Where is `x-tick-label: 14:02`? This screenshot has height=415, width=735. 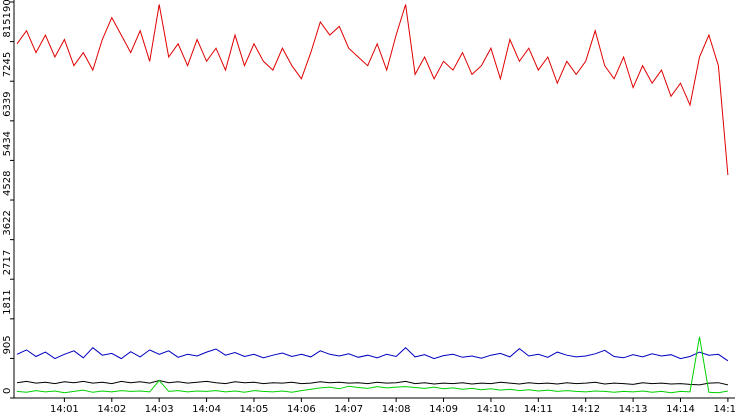 x-tick-label: 14:02 is located at coordinates (111, 409).